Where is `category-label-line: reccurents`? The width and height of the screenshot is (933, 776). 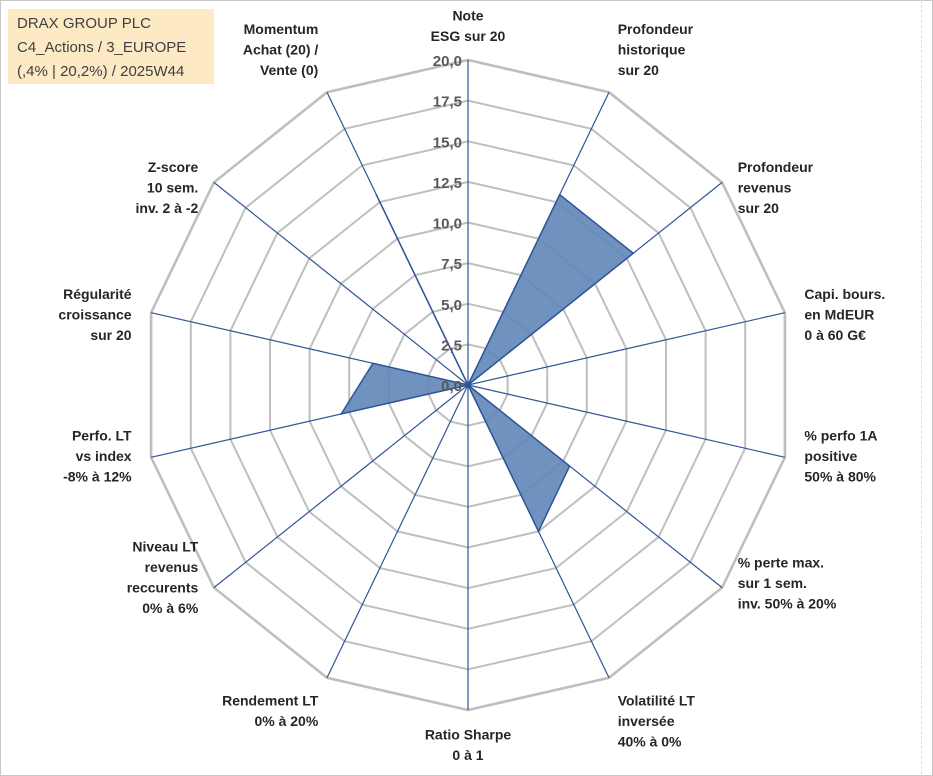
category-label-line: reccurents is located at coordinates (163, 588).